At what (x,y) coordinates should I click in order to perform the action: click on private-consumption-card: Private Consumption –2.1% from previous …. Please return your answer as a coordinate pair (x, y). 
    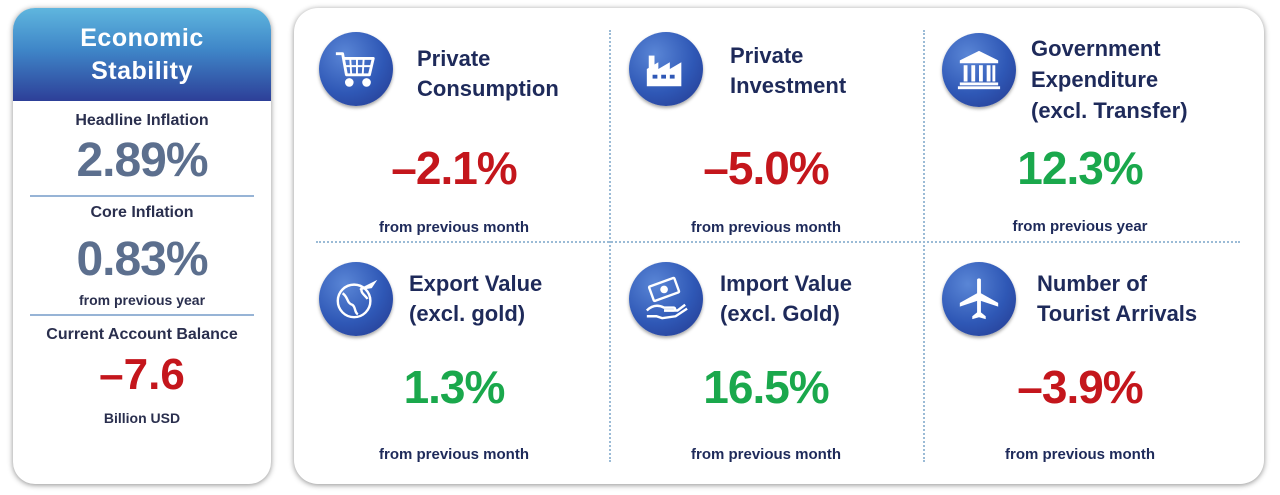
    Looking at the image, I should click on (454, 123).